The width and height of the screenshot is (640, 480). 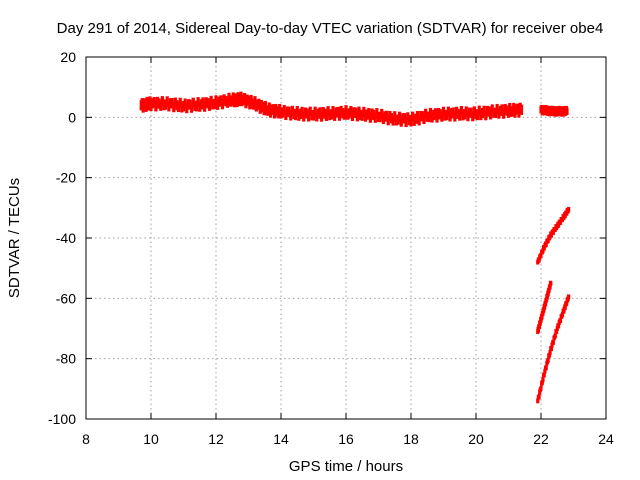 I want to click on y-tick-label: 0, so click(x=72, y=117).